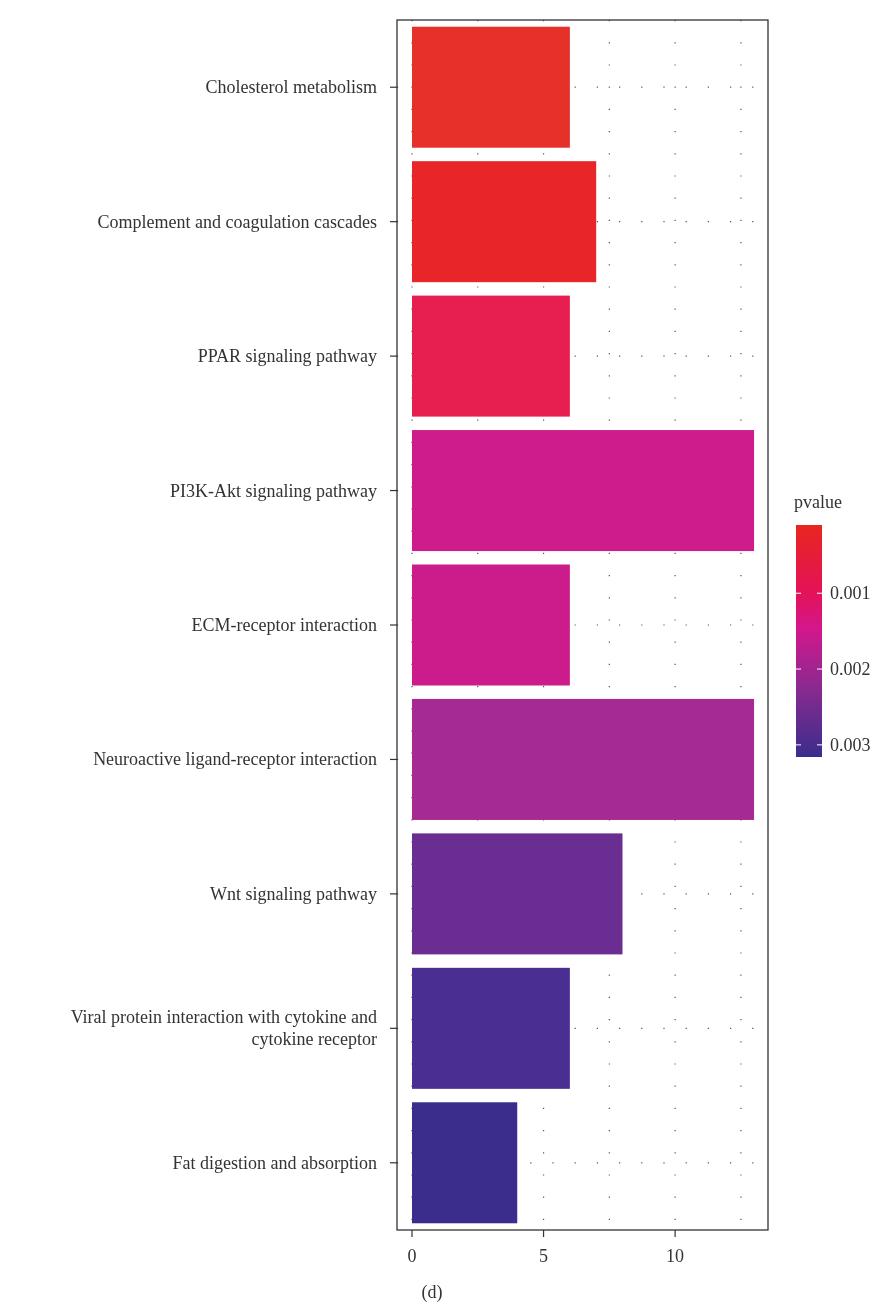 This screenshot has width=876, height=1305. I want to click on y-tick-label: Cholesterol metabolism, so click(291, 87).